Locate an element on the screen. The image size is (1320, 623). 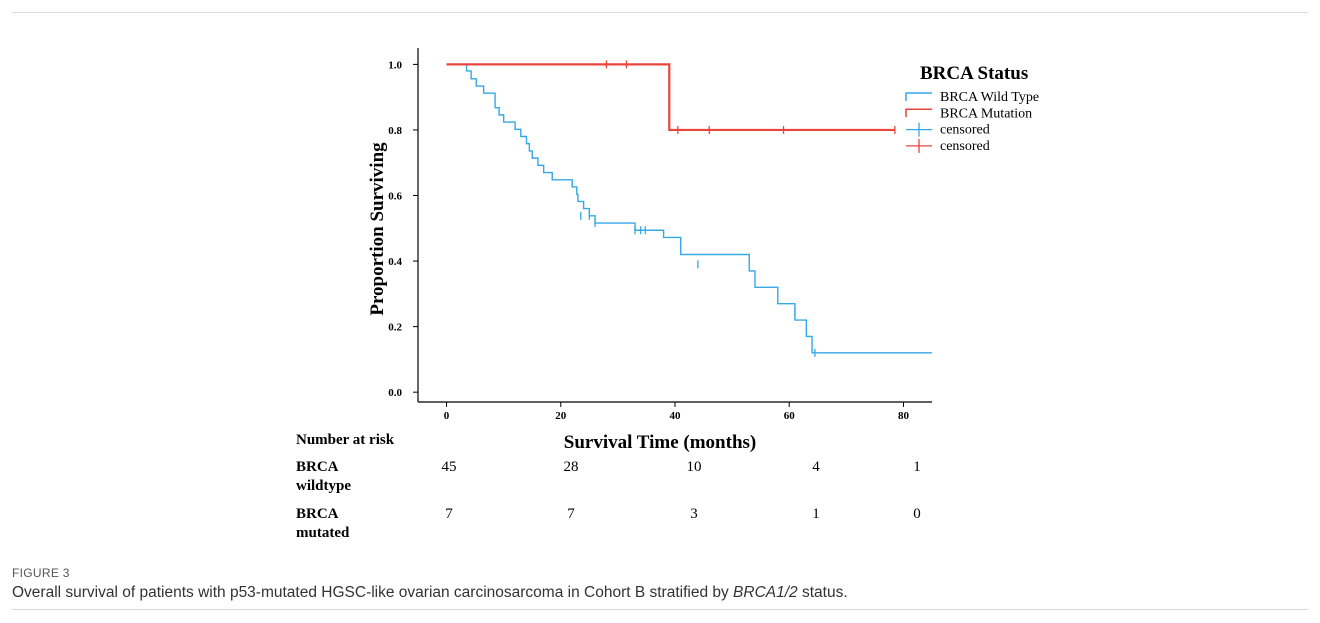
y-tick-label: 0.2 is located at coordinates (395, 328).